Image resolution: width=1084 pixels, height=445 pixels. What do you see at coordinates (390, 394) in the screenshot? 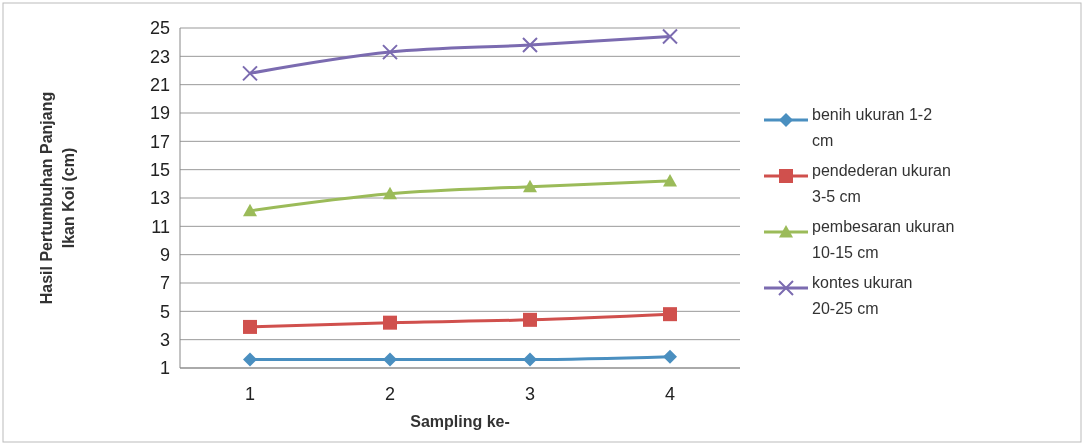
I see `x-tick-label: 2` at bounding box center [390, 394].